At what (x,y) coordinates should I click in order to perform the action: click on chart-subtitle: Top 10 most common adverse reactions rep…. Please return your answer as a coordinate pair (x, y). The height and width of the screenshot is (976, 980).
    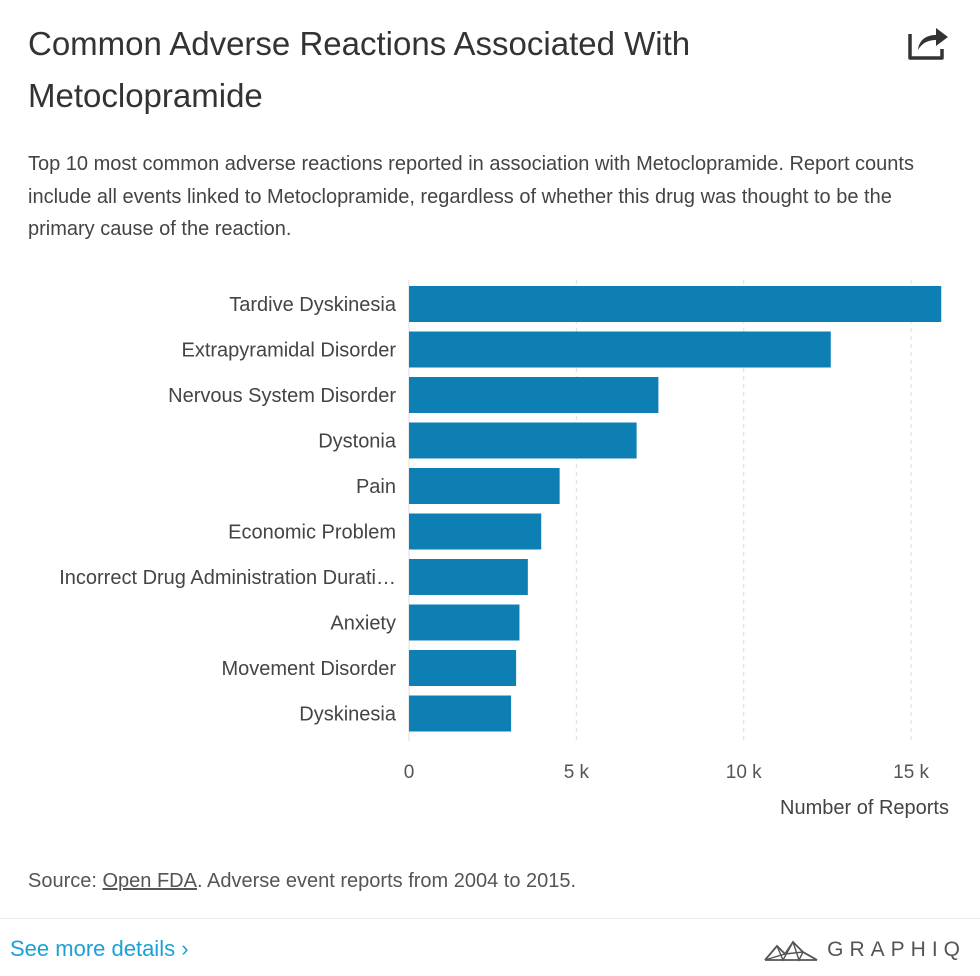
    Looking at the image, I should click on (471, 196).